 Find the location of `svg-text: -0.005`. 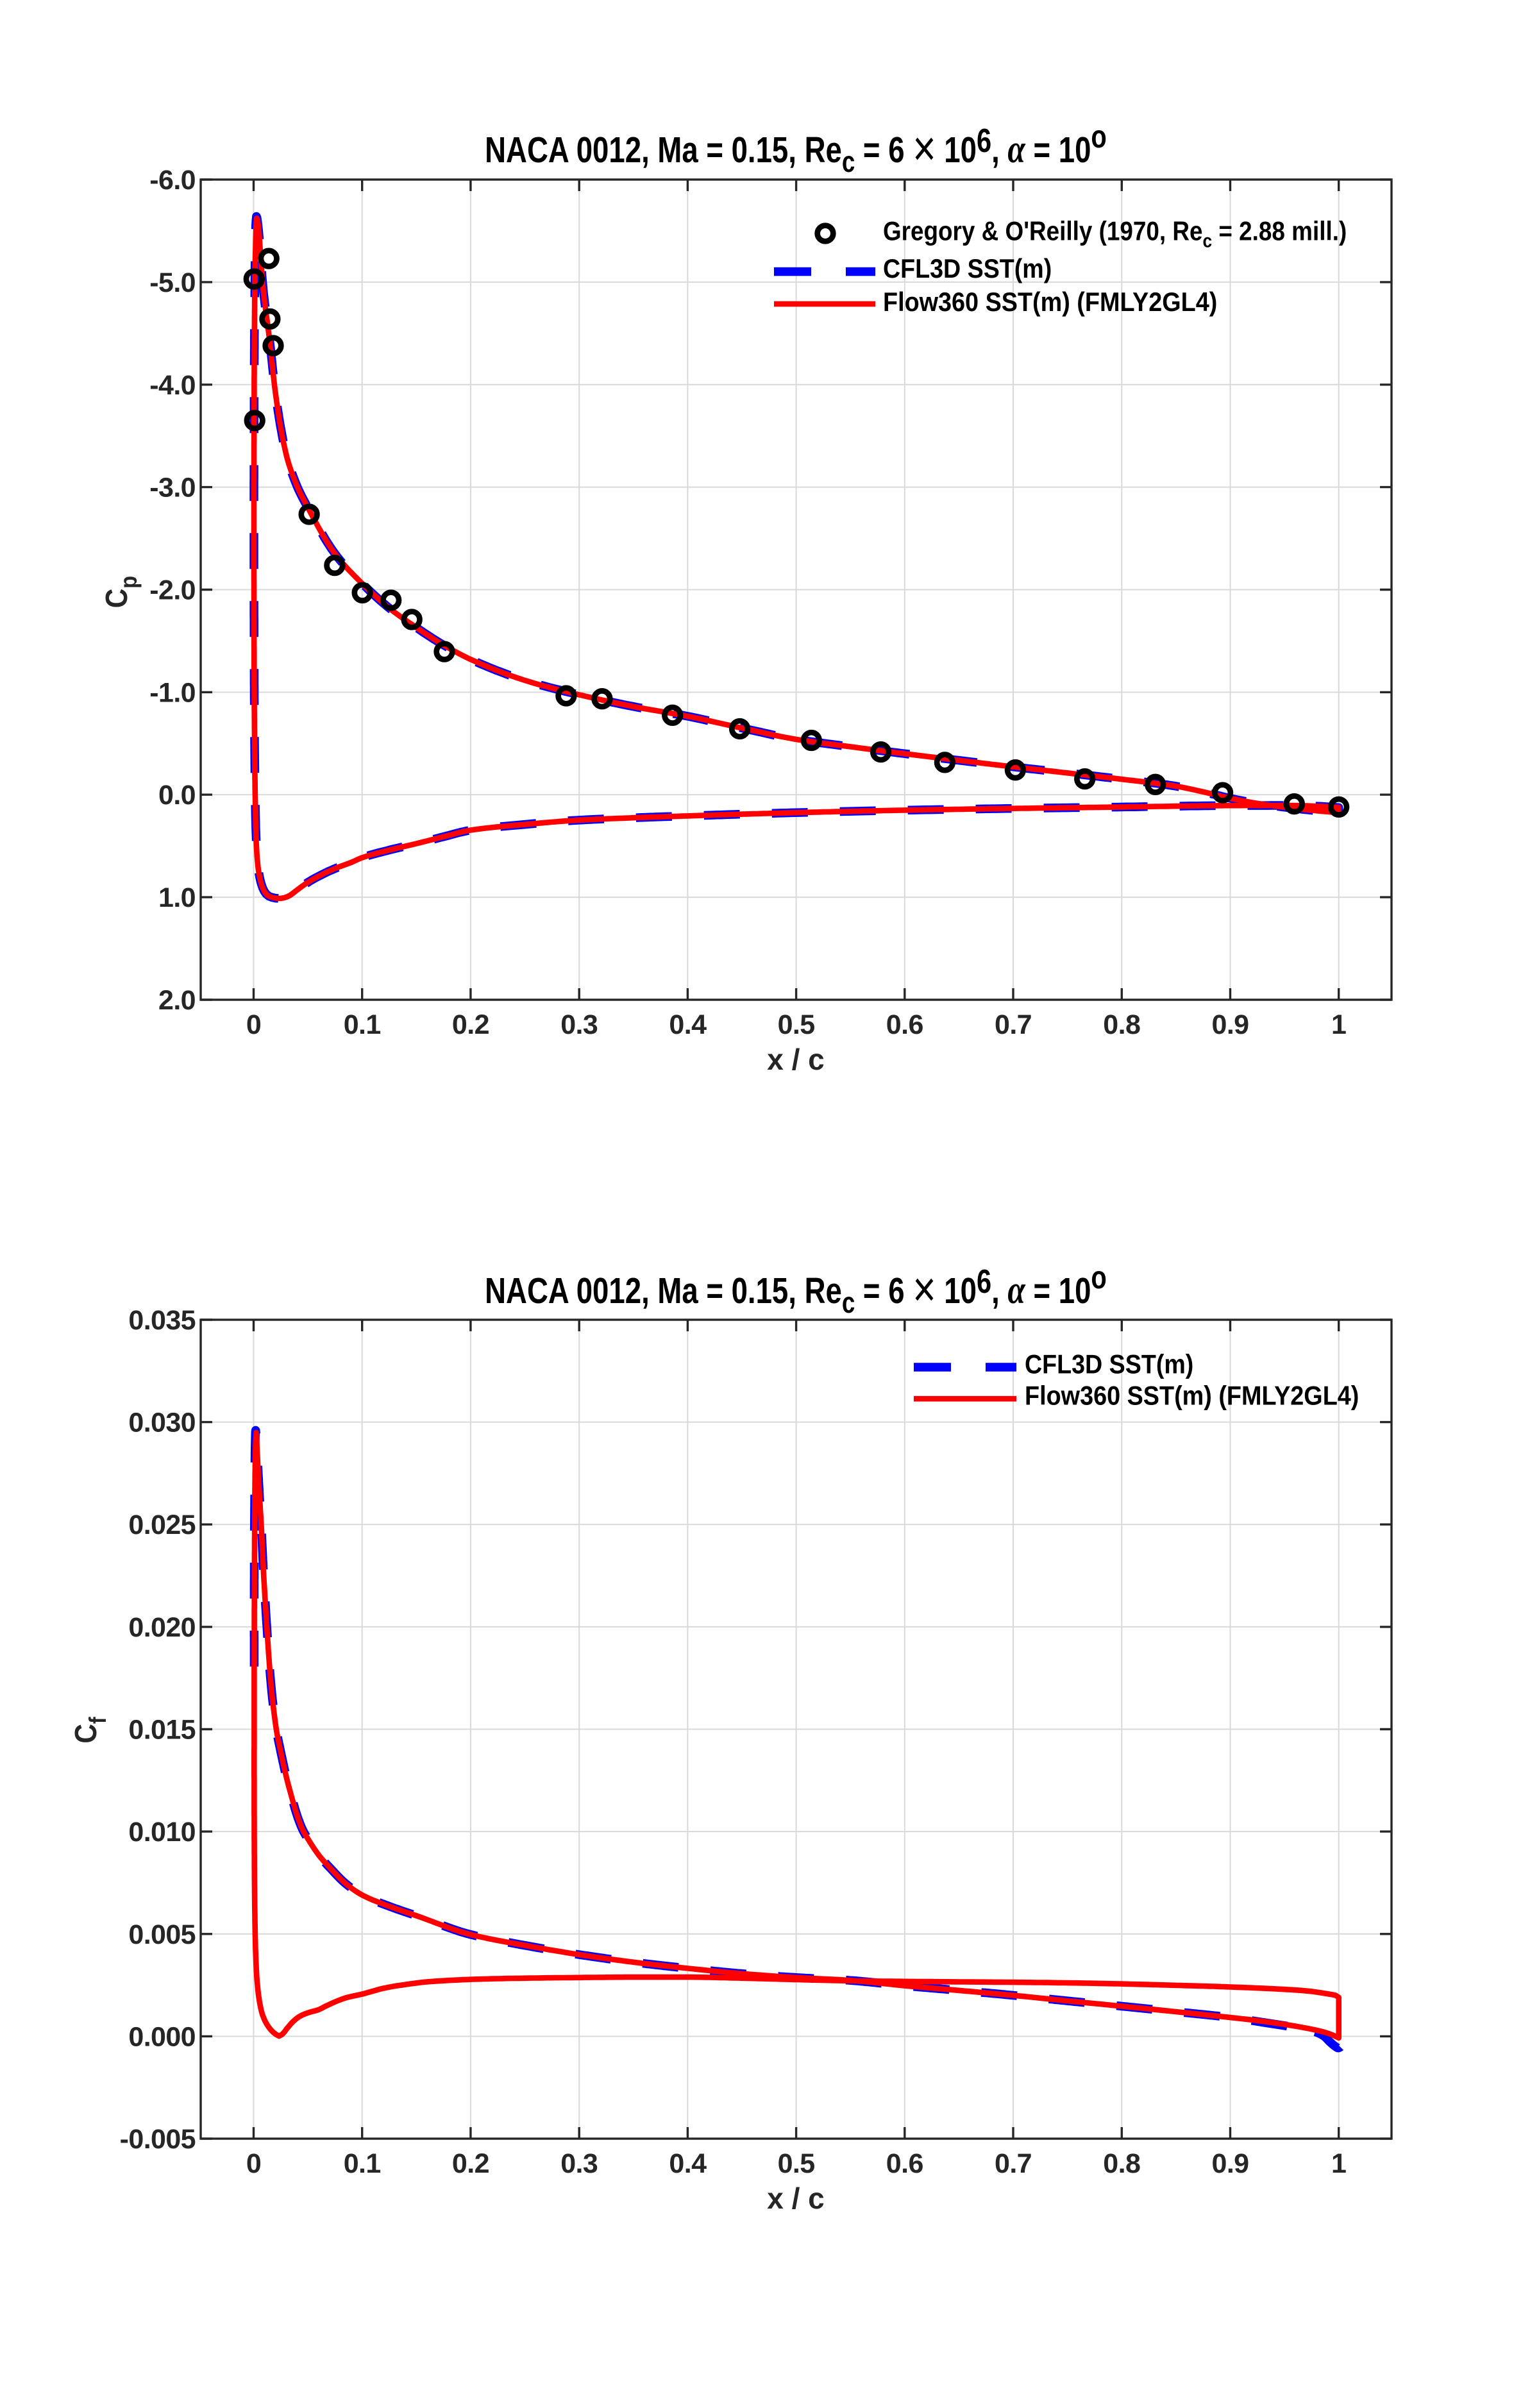

svg-text: -0.005 is located at coordinates (158, 2139).